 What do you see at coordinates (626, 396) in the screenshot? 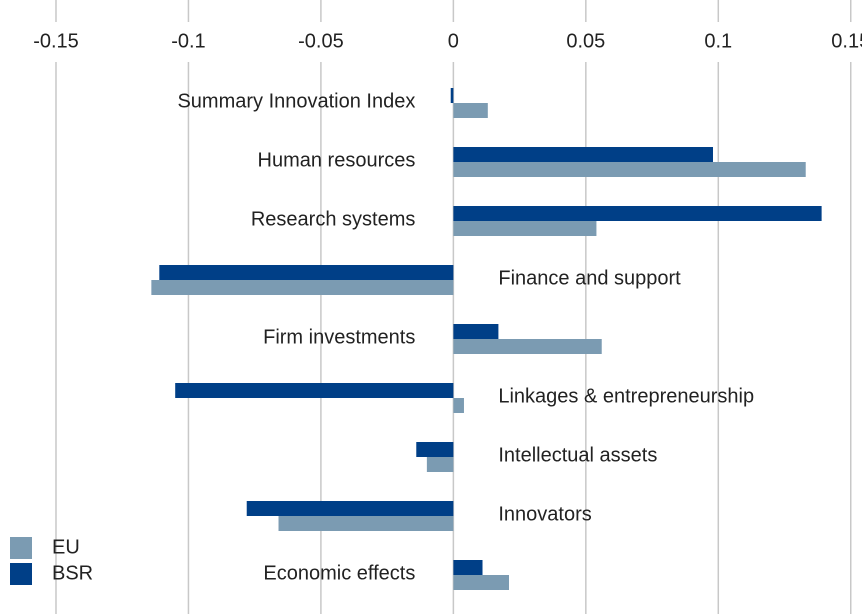
I see `category-label: Linkages & entrepreneurship` at bounding box center [626, 396].